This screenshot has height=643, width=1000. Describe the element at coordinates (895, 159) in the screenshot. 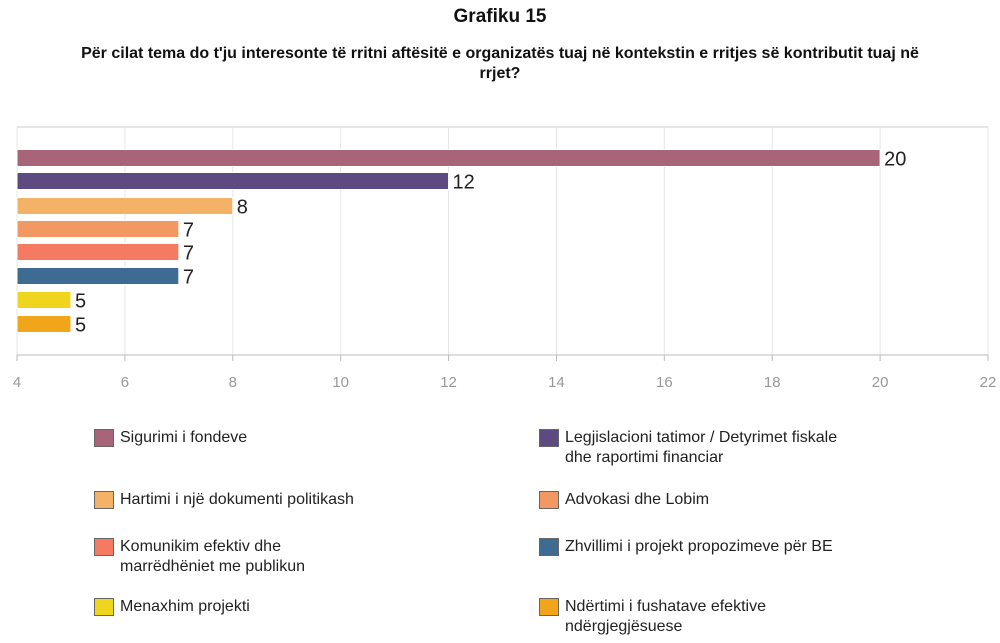

I see `value-label: 20` at that location.